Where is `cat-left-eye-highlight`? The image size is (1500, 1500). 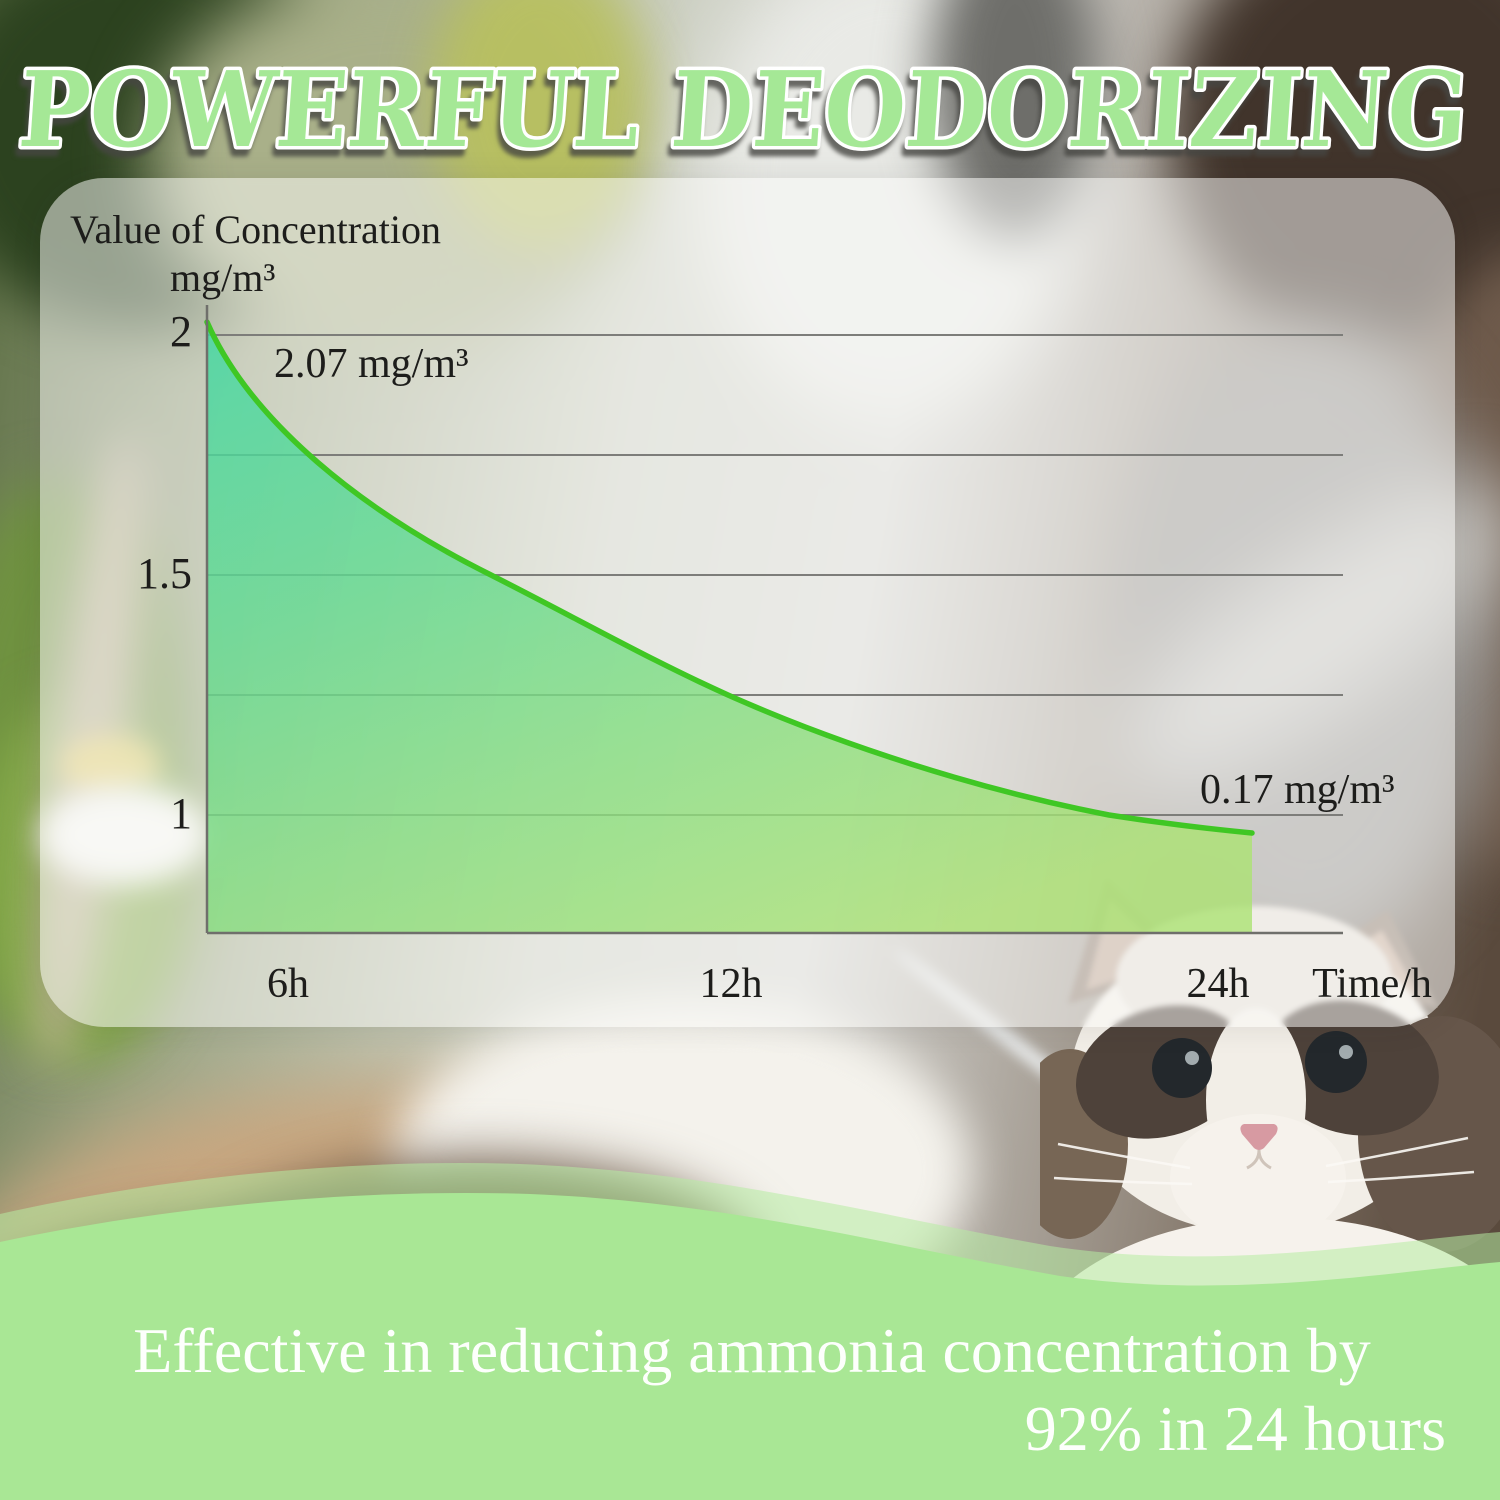
cat-left-eye-highlight is located at coordinates (1192, 1058).